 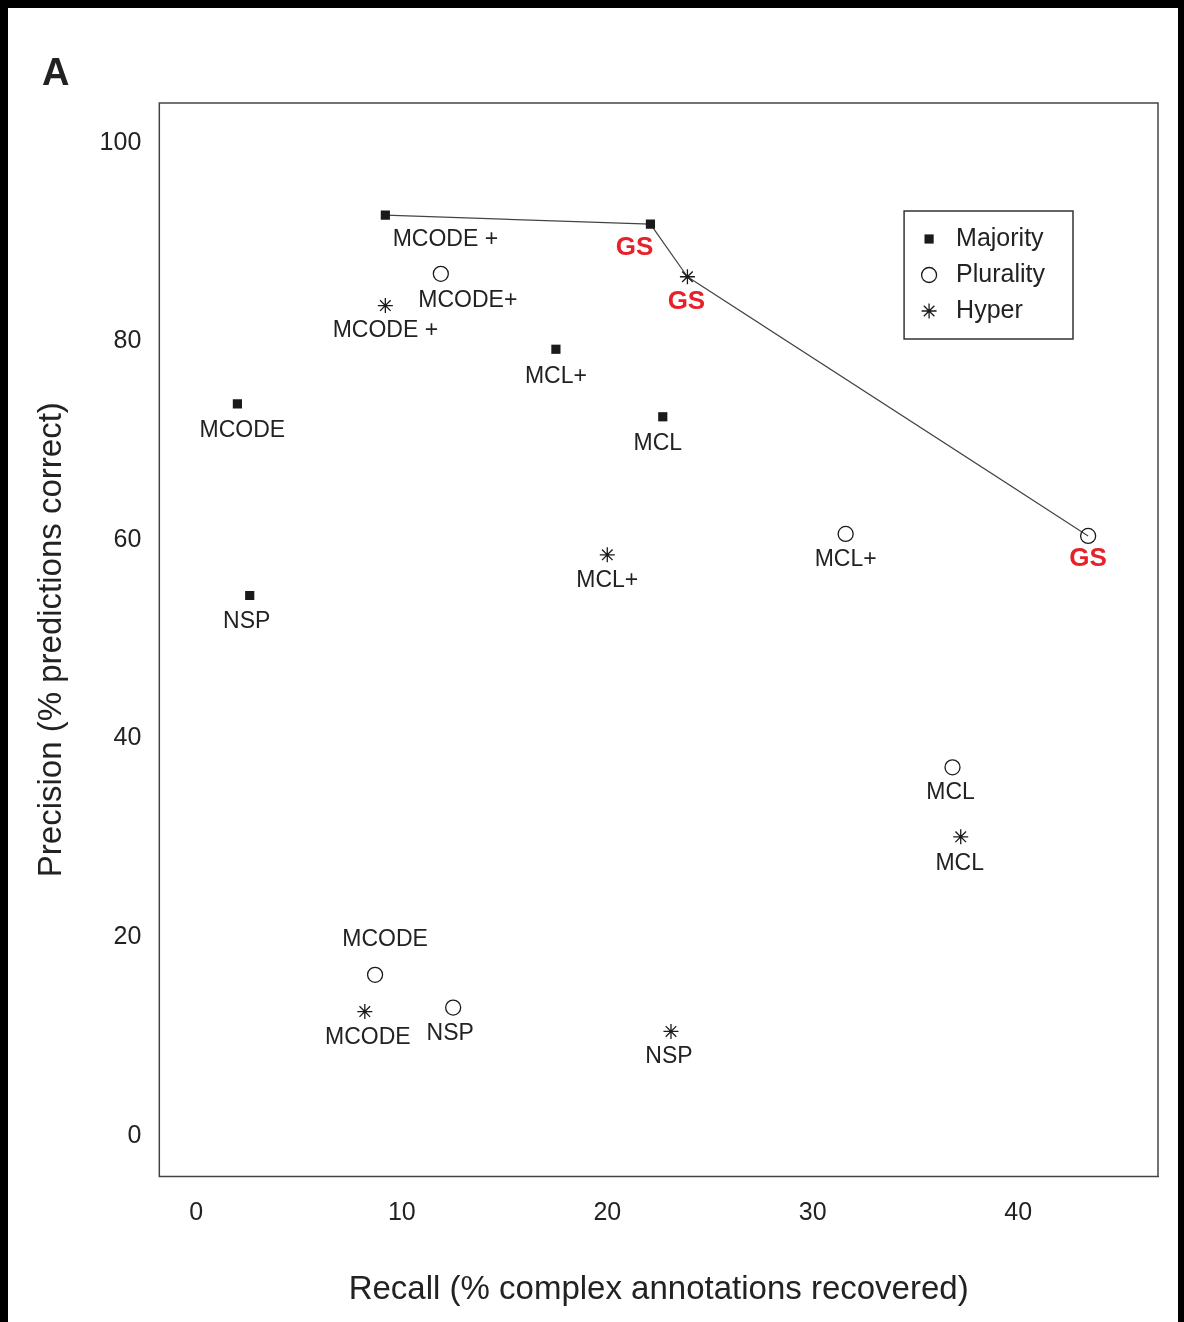 What do you see at coordinates (1018, 1211) in the screenshot?
I see `x-tick-label: 40` at bounding box center [1018, 1211].